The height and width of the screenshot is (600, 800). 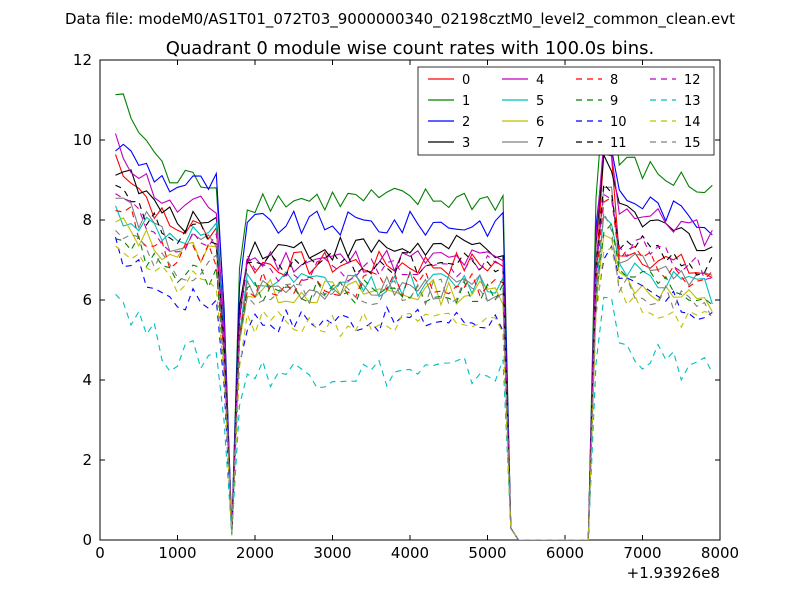 What do you see at coordinates (82, 140) in the screenshot?
I see `y-tick-label: 10` at bounding box center [82, 140].